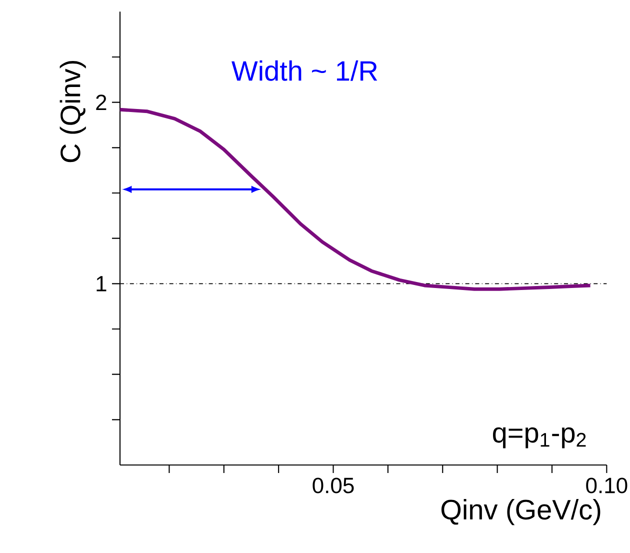 This screenshot has width=630, height=553. I want to click on x-tick-label: 0.05, so click(333, 486).